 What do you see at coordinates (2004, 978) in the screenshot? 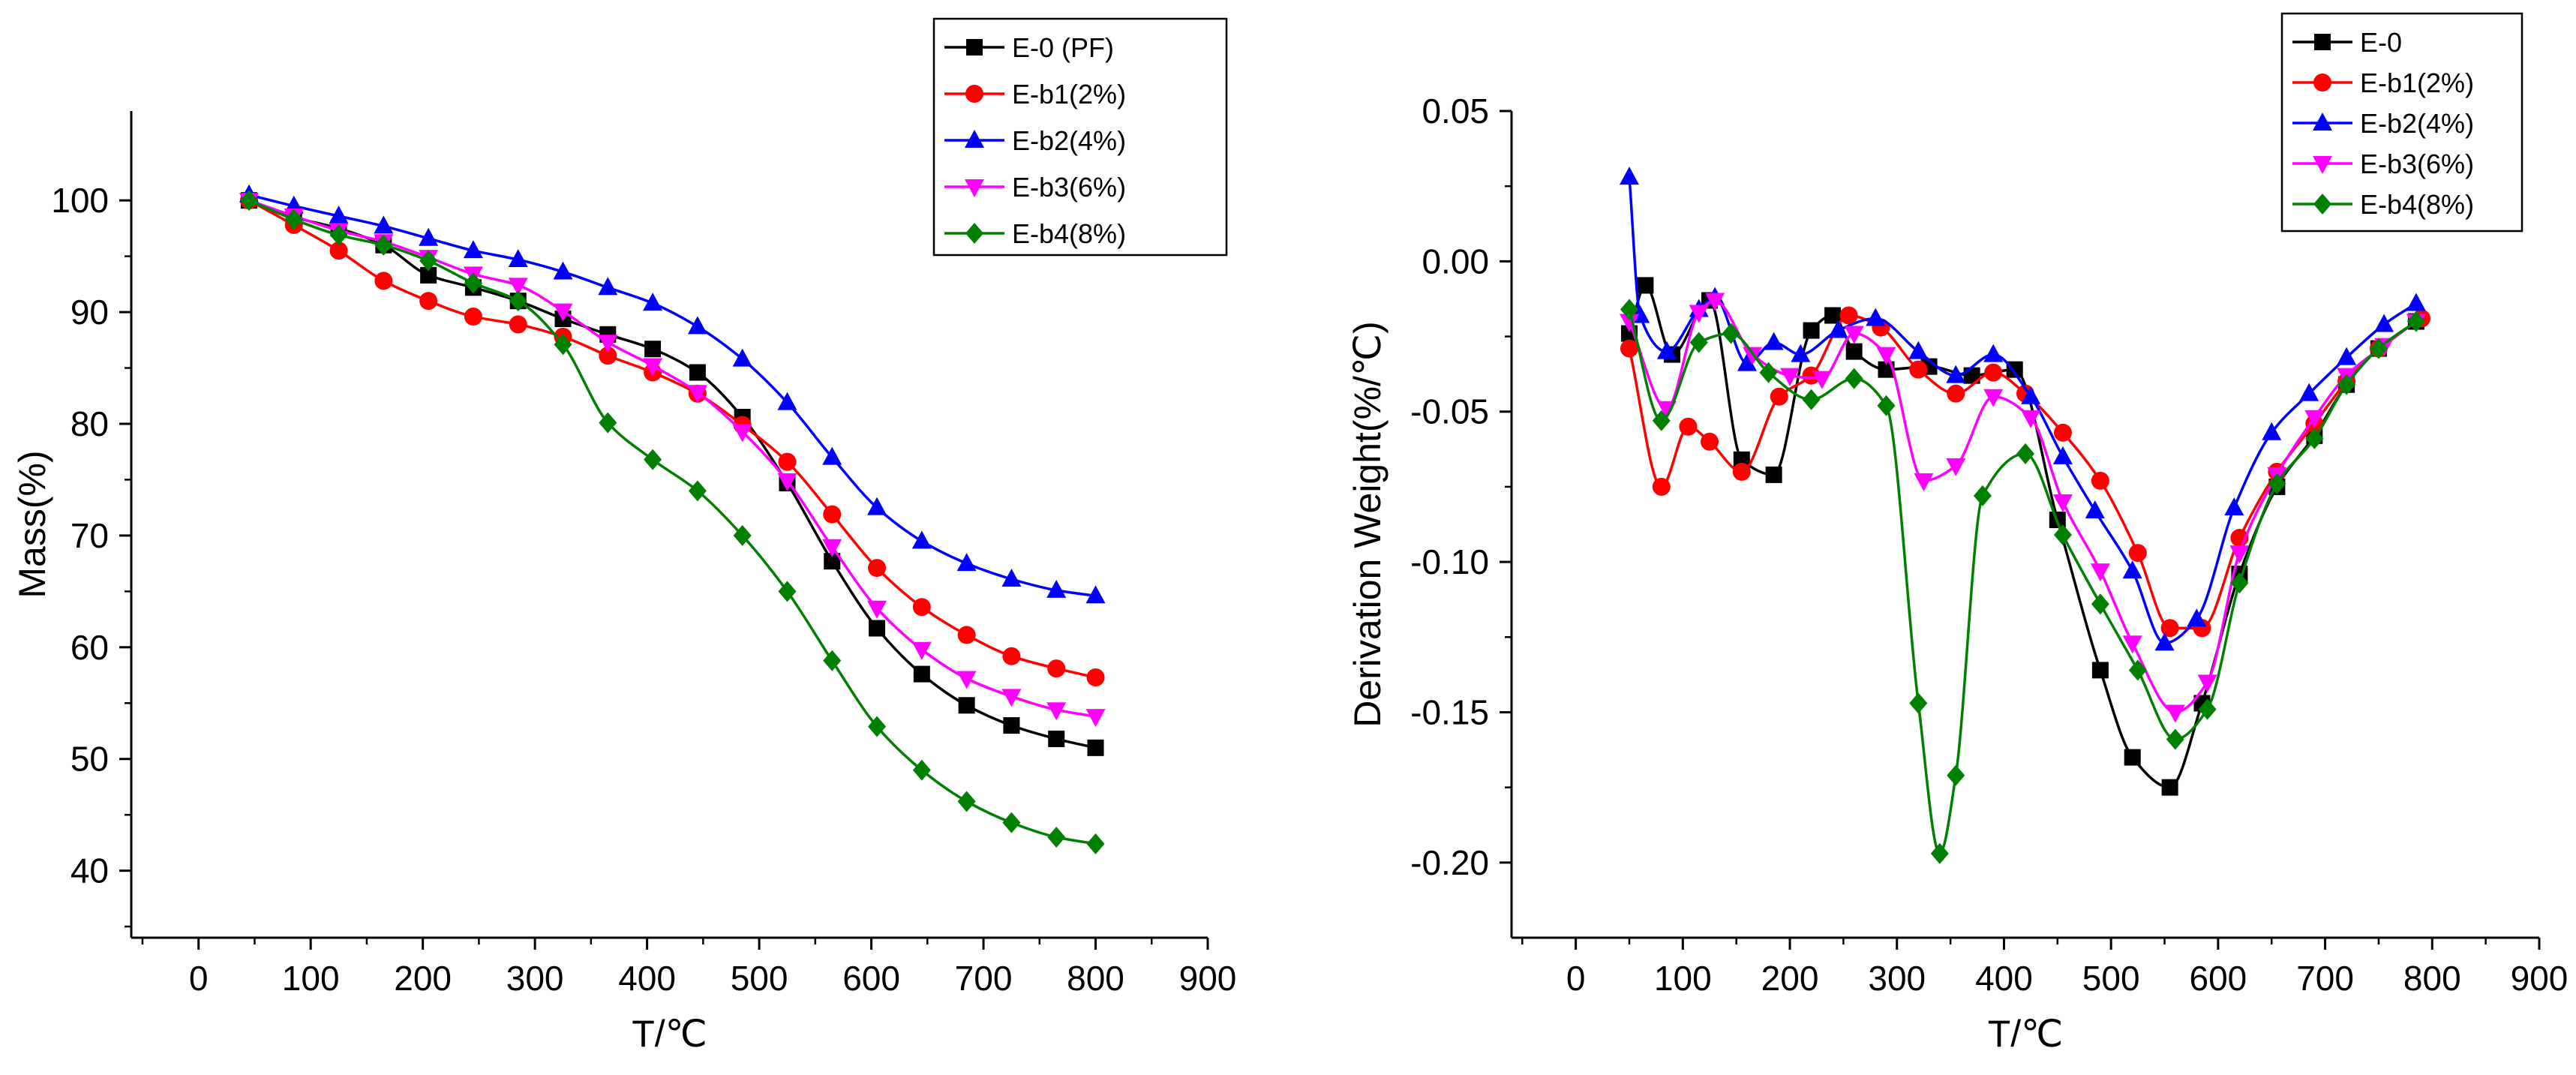
I see `x-tick-label: 400` at bounding box center [2004, 978].